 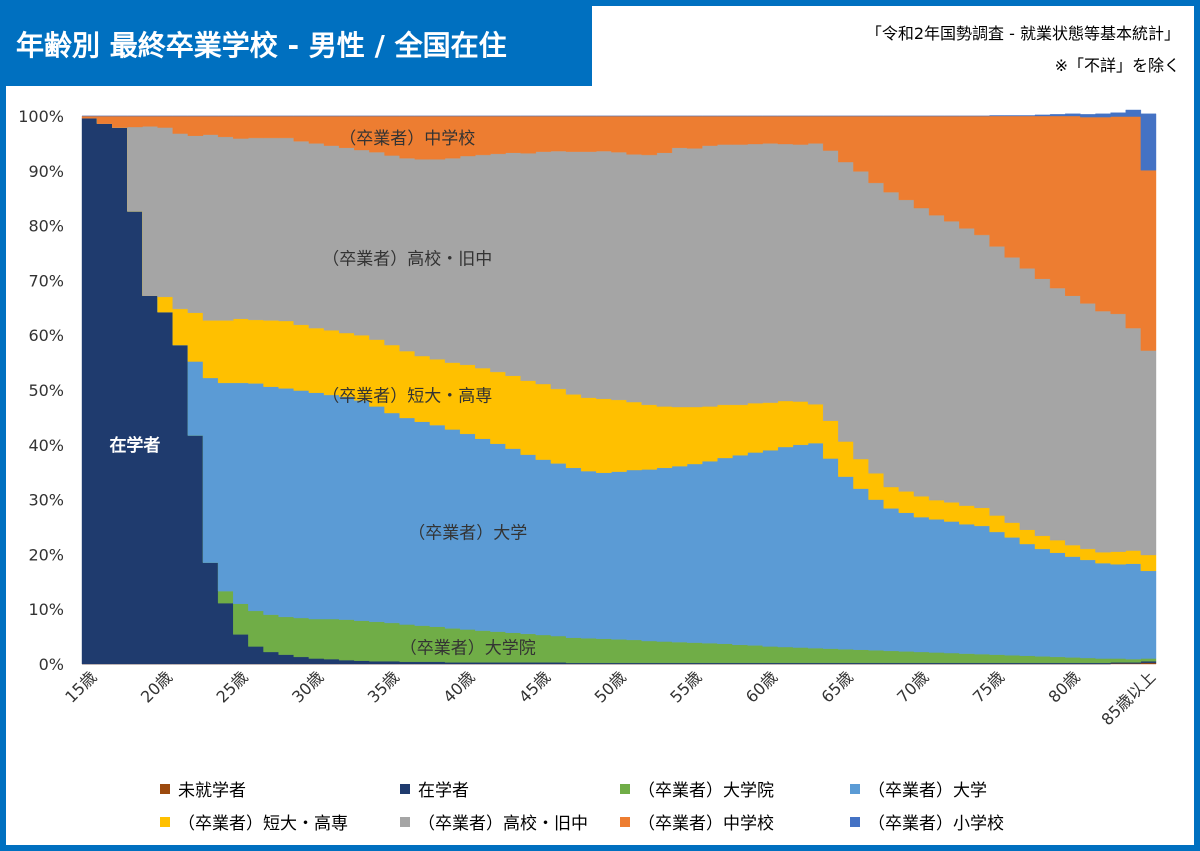 What do you see at coordinates (927, 791) in the screenshot?
I see `legend-label: （卒業者）大学` at bounding box center [927, 791].